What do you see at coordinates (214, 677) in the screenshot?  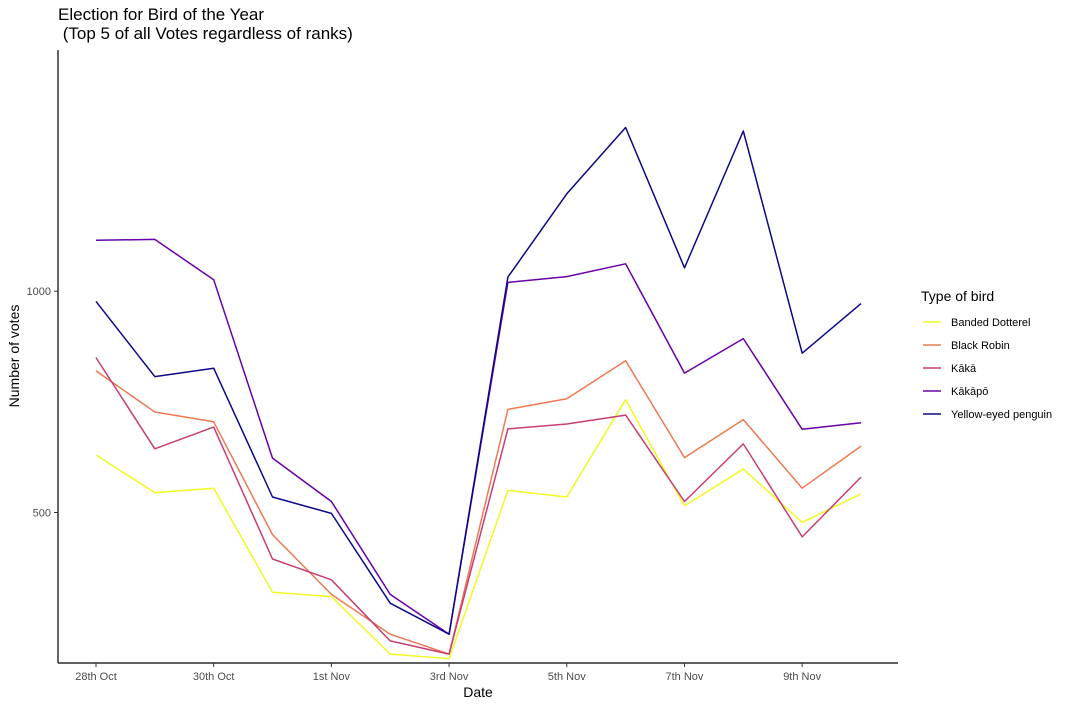 I see `x-tick-label: 30th Oct` at bounding box center [214, 677].